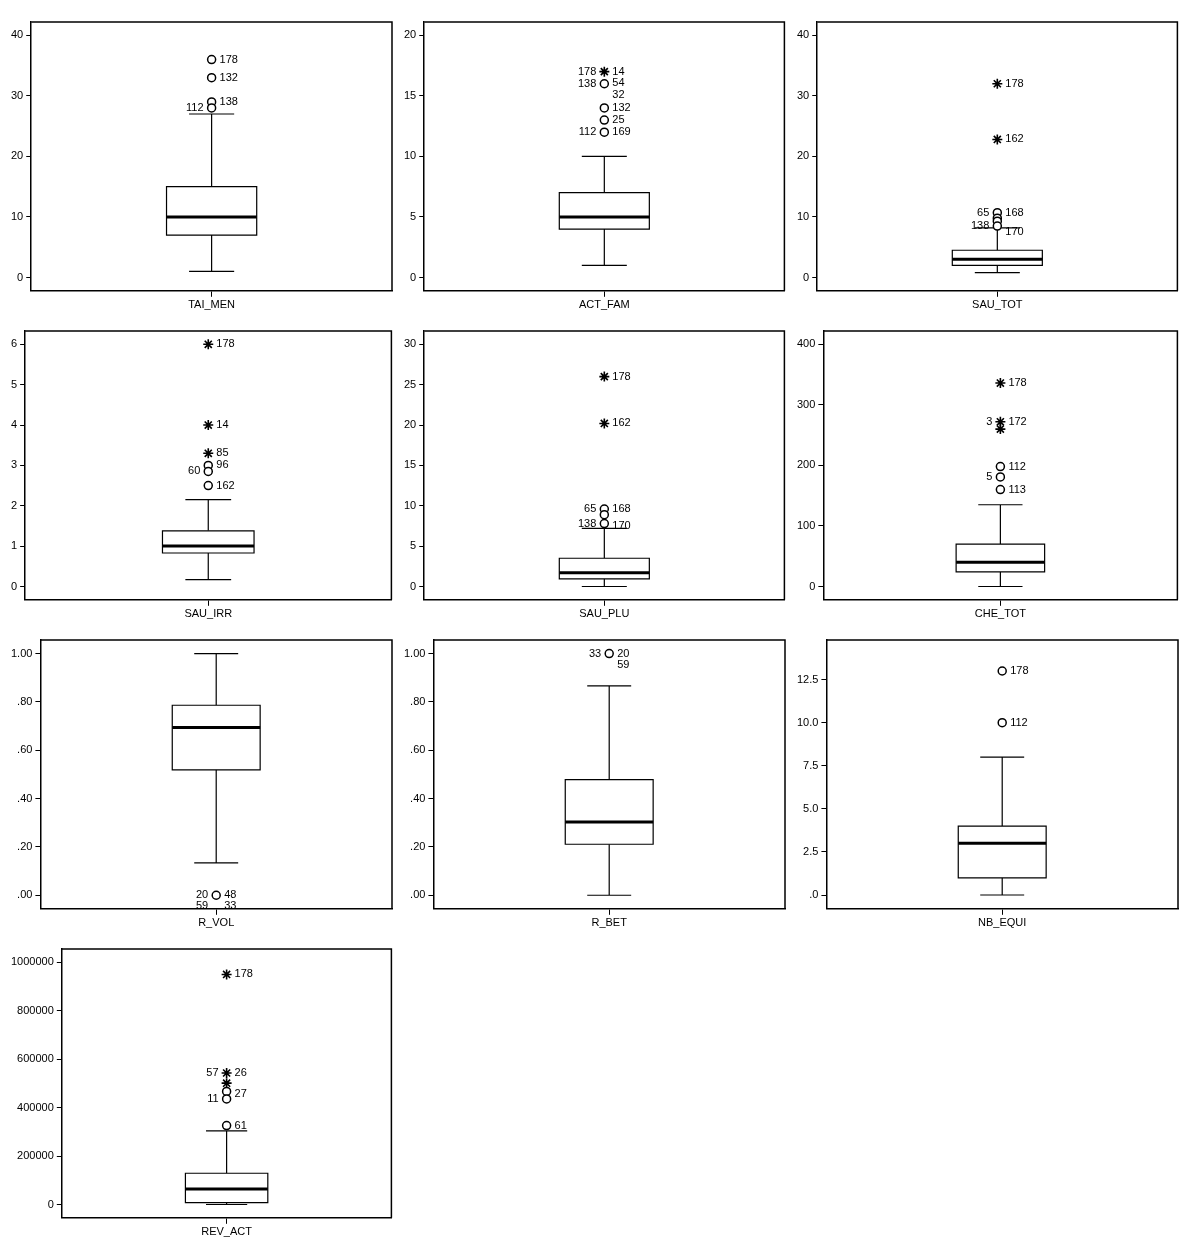  I want to click on annotation: 59, so click(623, 663).